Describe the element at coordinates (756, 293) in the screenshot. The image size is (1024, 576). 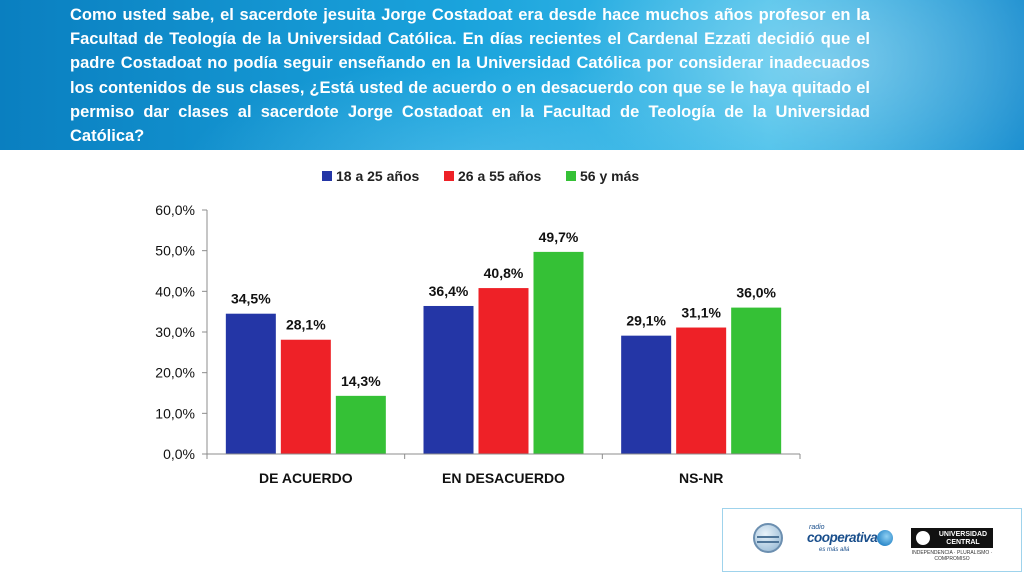
I see `data-label: 36,0%` at that location.